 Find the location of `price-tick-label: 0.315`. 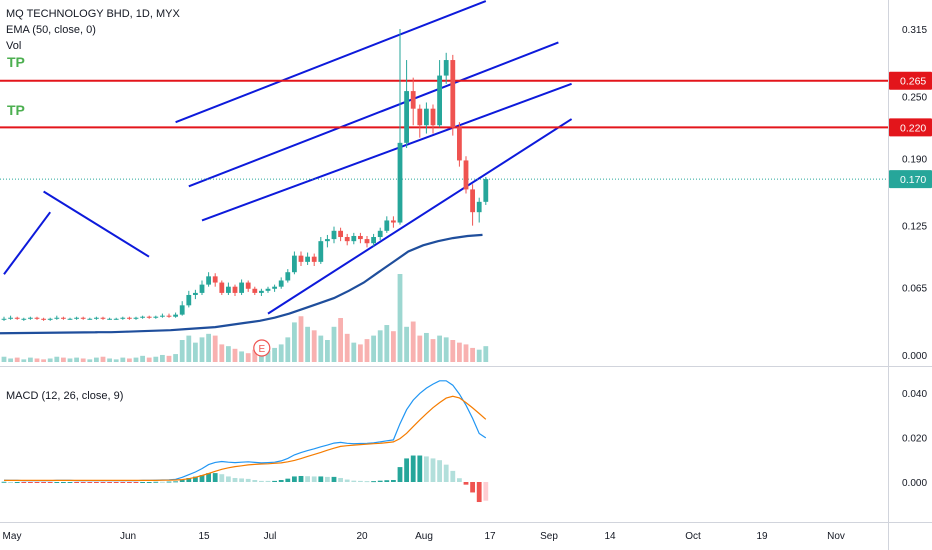

price-tick-label: 0.315 is located at coordinates (914, 30).